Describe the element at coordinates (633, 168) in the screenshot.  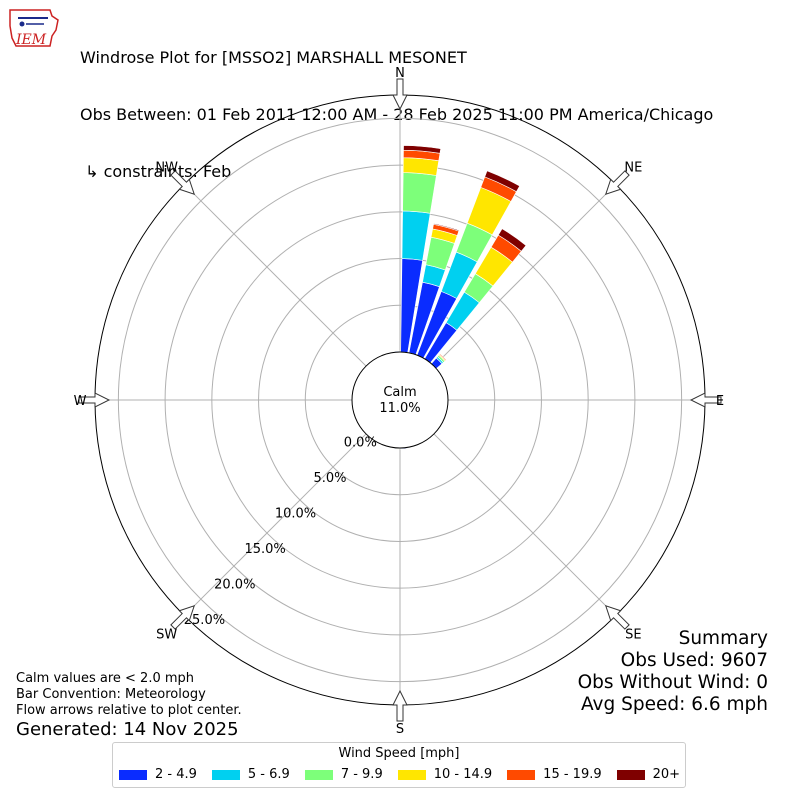
I see `direction-label-NE: NE` at that location.